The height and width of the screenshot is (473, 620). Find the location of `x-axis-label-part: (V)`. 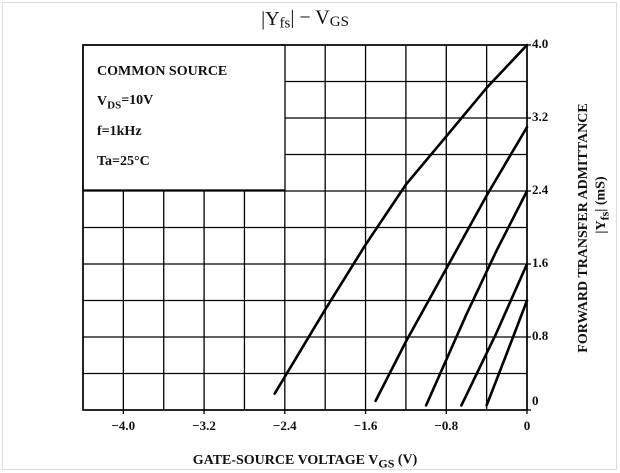

x-axis-label-part: (V) is located at coordinates (405, 460).